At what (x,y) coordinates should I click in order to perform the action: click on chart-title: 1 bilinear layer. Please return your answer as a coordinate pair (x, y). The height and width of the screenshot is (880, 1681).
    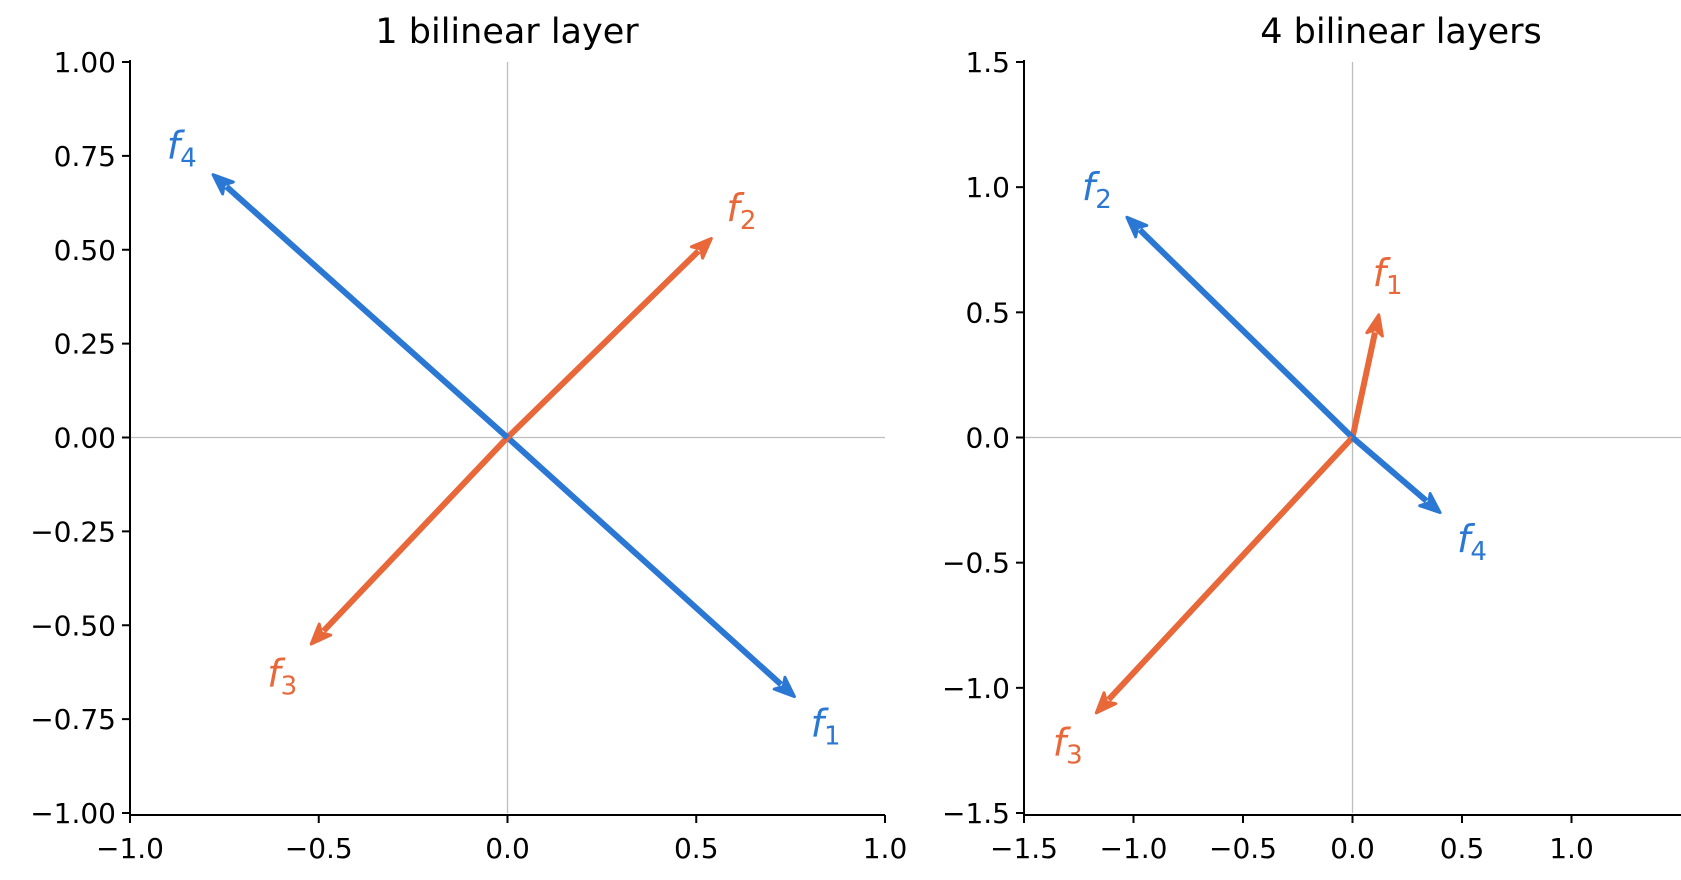
    Looking at the image, I should click on (507, 32).